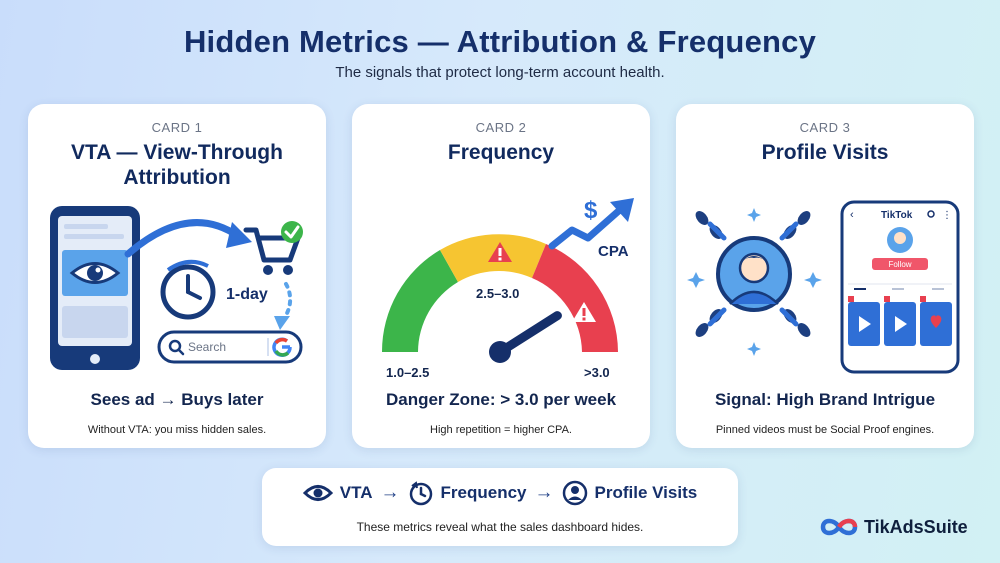  What do you see at coordinates (525, 337) in the screenshot?
I see `gauge-needle` at bounding box center [525, 337].